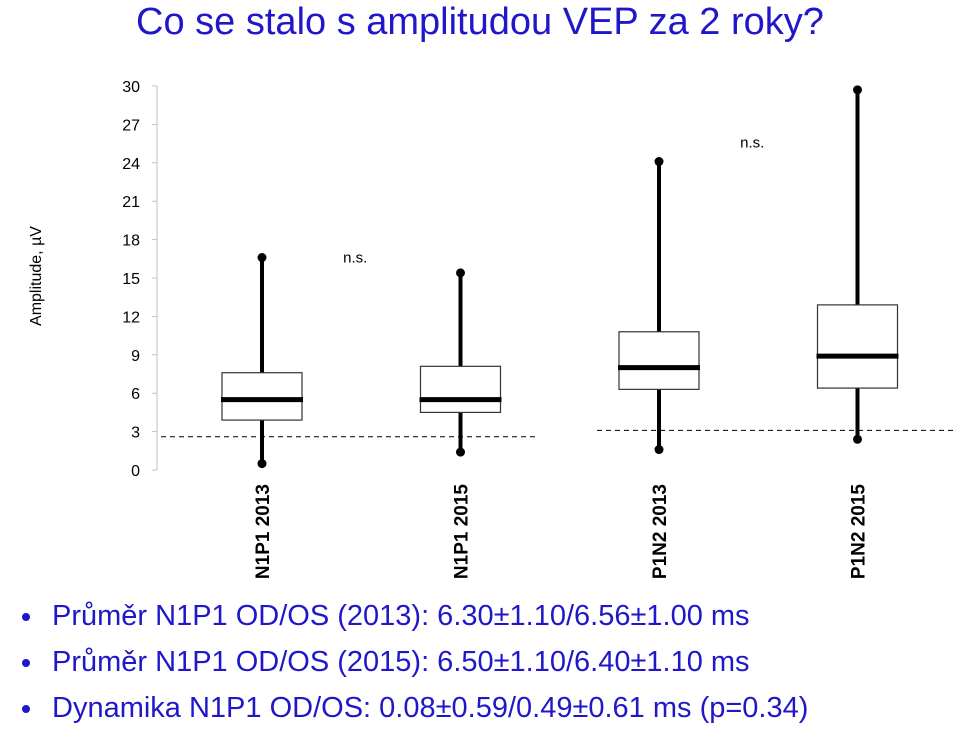 The width and height of the screenshot is (960, 734). I want to click on x-tick-label: P1N2 2013, so click(660, 531).